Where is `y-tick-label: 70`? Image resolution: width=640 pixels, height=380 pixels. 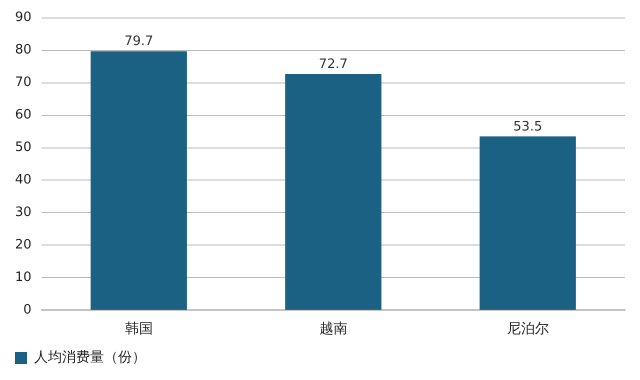
y-tick-label: 70 is located at coordinates (23, 82).